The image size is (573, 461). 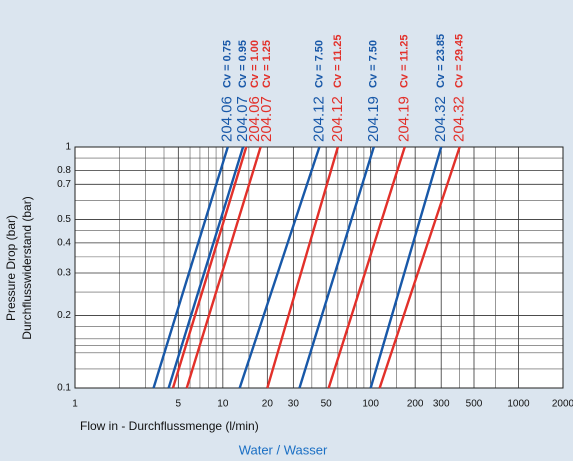 I want to click on y-tick-label: 0.1, so click(x=64, y=388).